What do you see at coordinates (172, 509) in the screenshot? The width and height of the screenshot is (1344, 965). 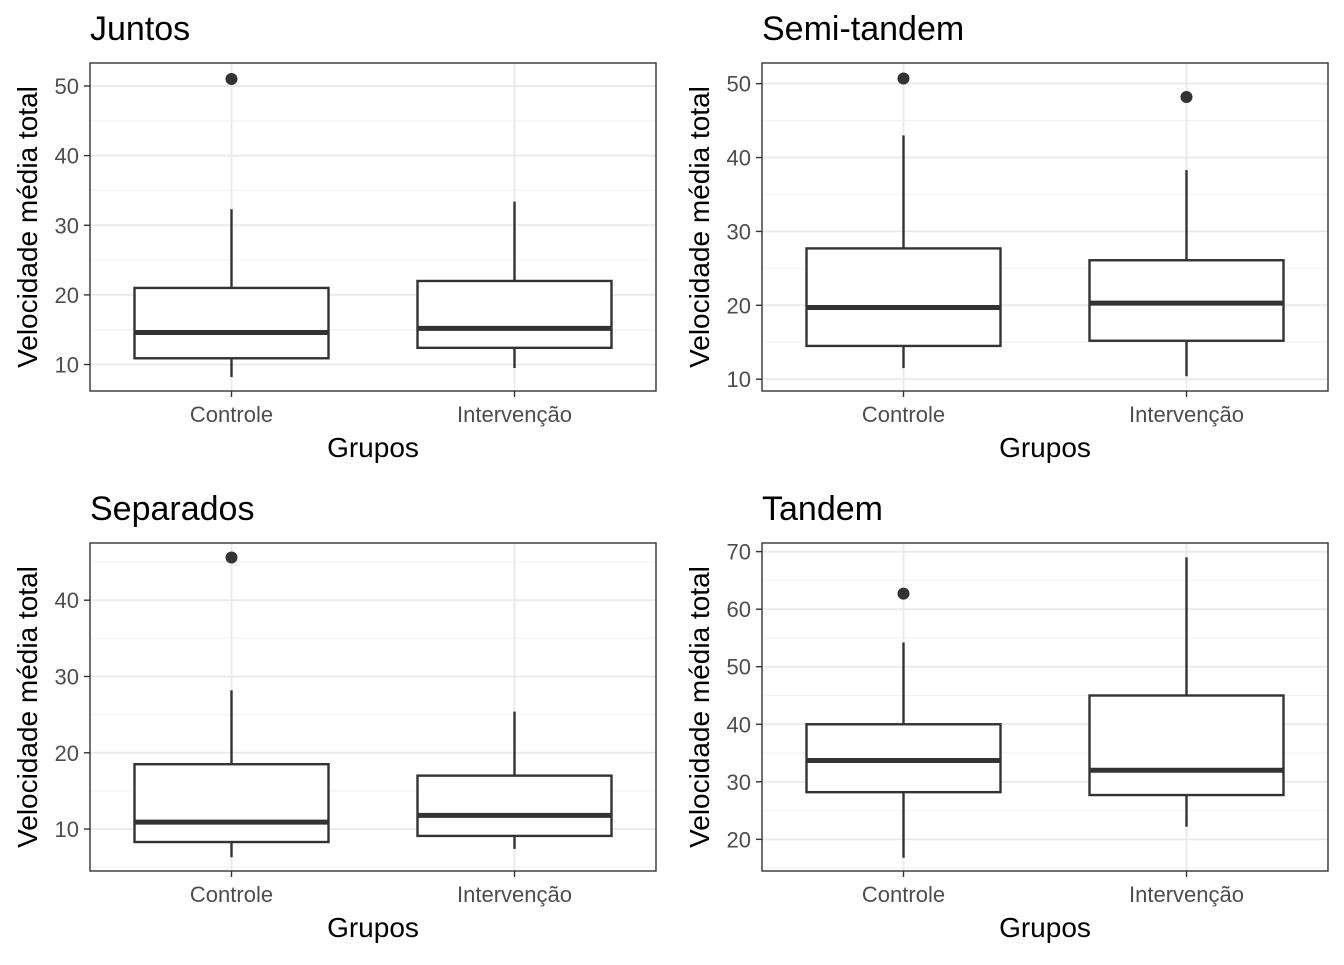 I see `panel-title: Separados` at bounding box center [172, 509].